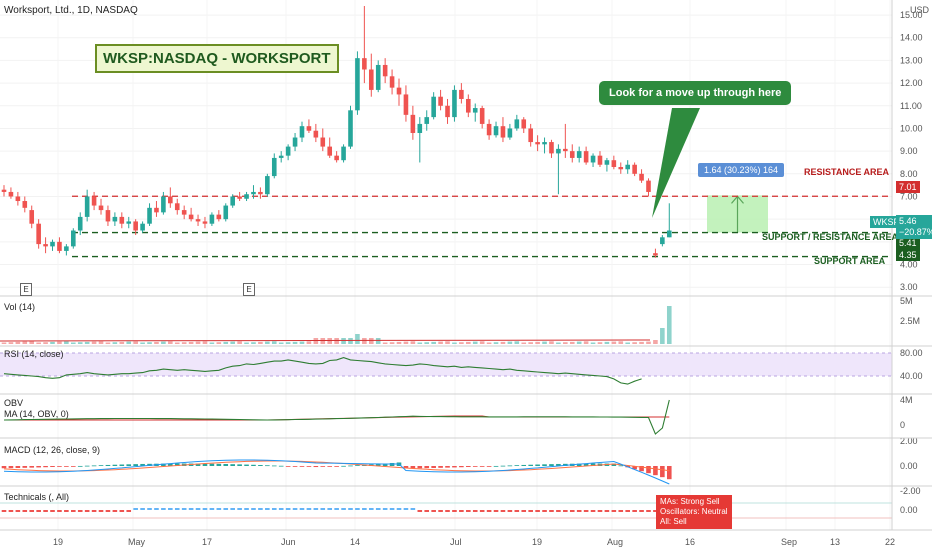  What do you see at coordinates (908, 221) in the screenshot?
I see `last-price-value: 5.46` at bounding box center [908, 221].